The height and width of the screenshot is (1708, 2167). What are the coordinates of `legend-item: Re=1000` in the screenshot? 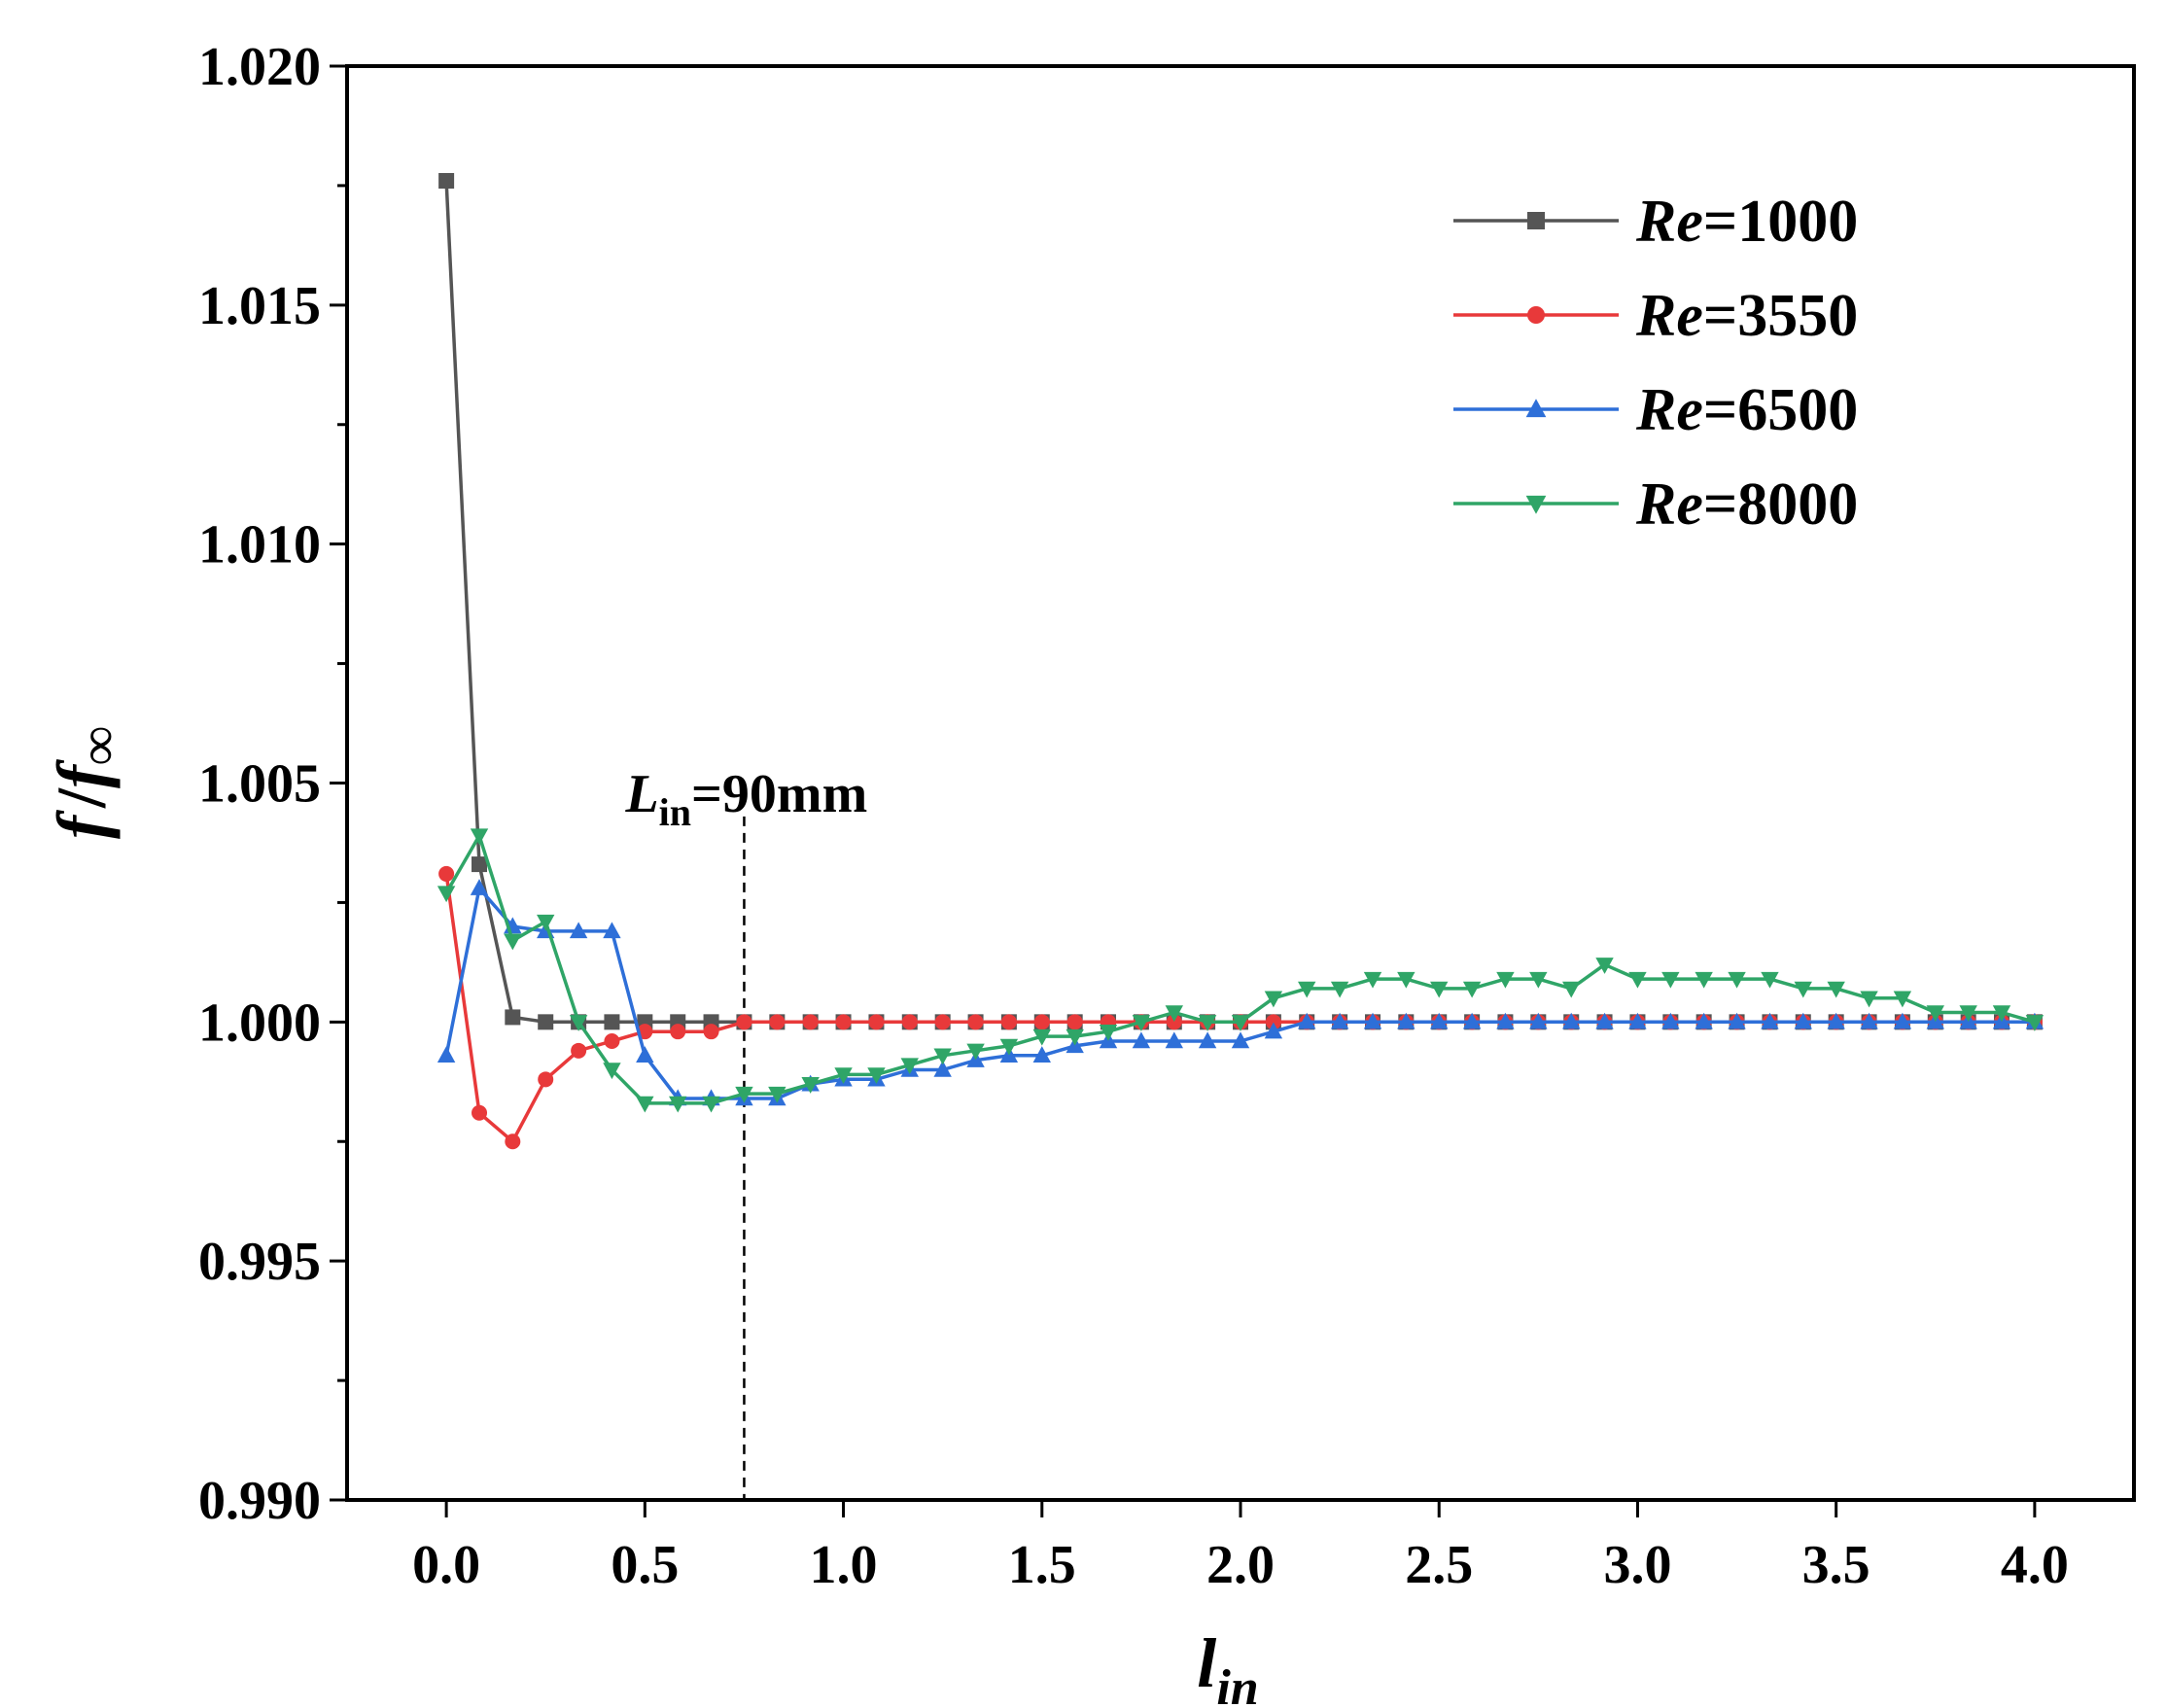 It's located at (1655, 222).